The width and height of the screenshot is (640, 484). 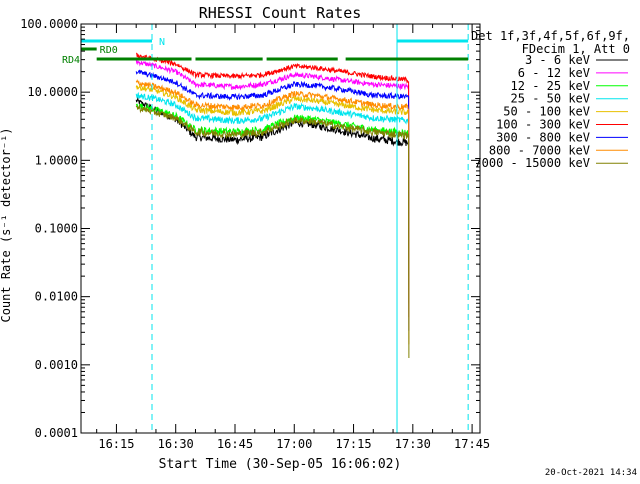 What do you see at coordinates (116, 444) in the screenshot?
I see `x-tick-label-1: 16:15` at bounding box center [116, 444].